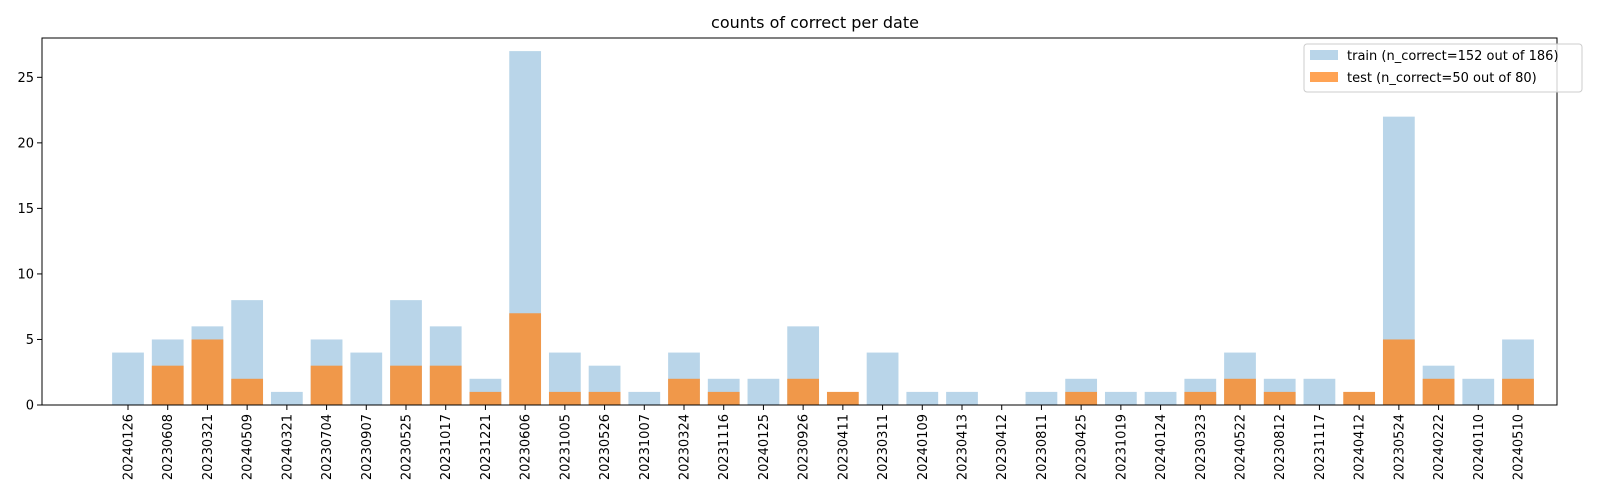 The height and width of the screenshot is (500, 1600). I want to click on legend-label-test: test (n_correct=50 out of 80), so click(1442, 78).